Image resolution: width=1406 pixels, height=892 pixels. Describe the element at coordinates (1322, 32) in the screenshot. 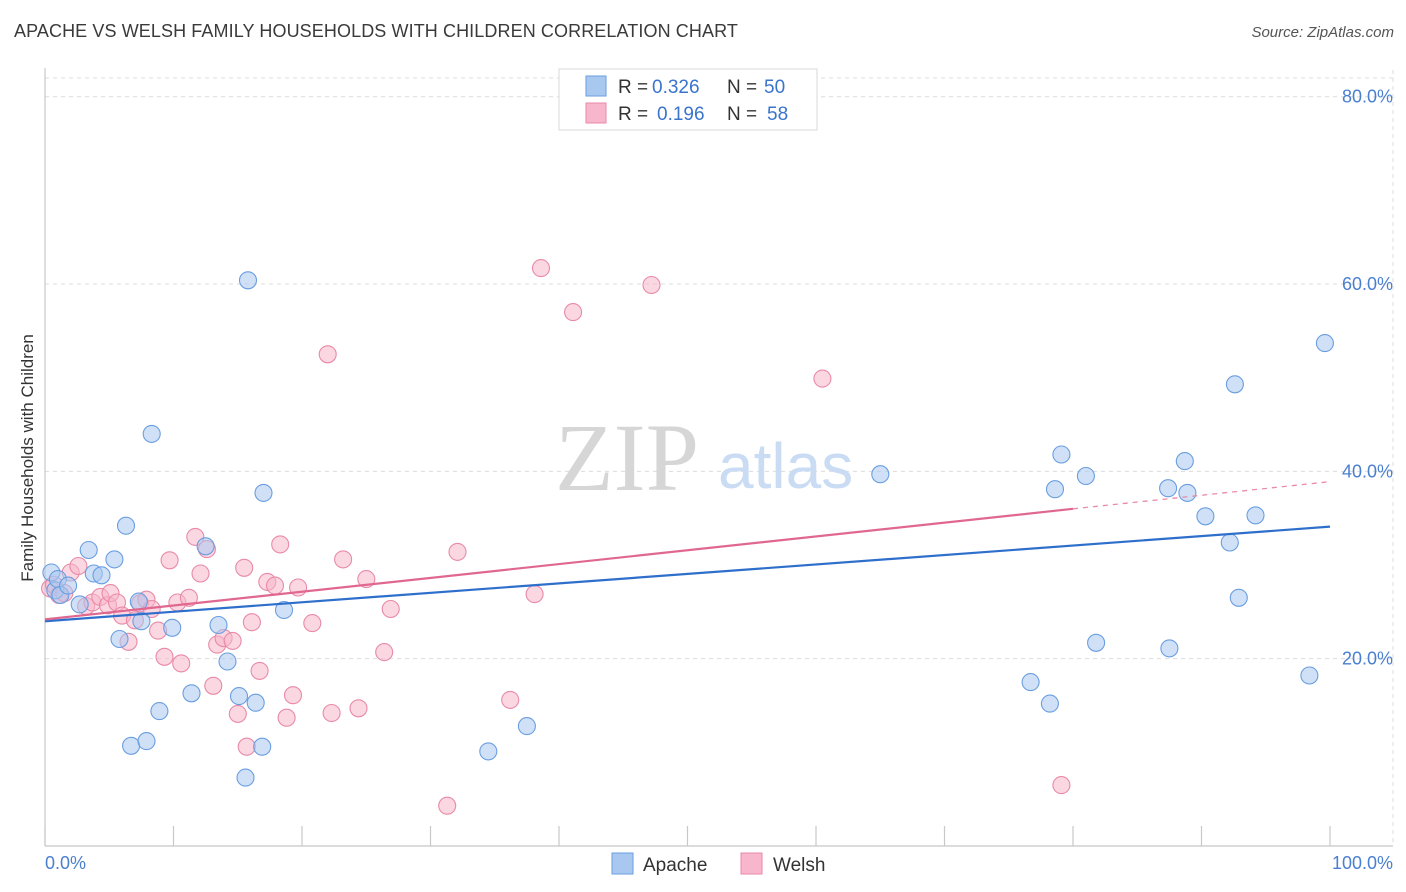

I see `source-label: Source: ZipAtlas.com` at that location.